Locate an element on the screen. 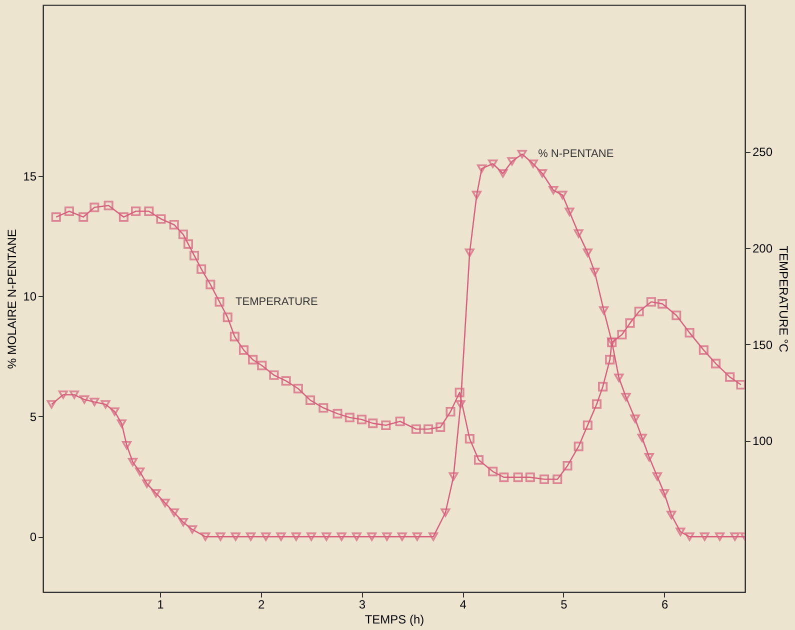 This screenshot has height=630, width=795. x-tick-label: 4 is located at coordinates (463, 605).